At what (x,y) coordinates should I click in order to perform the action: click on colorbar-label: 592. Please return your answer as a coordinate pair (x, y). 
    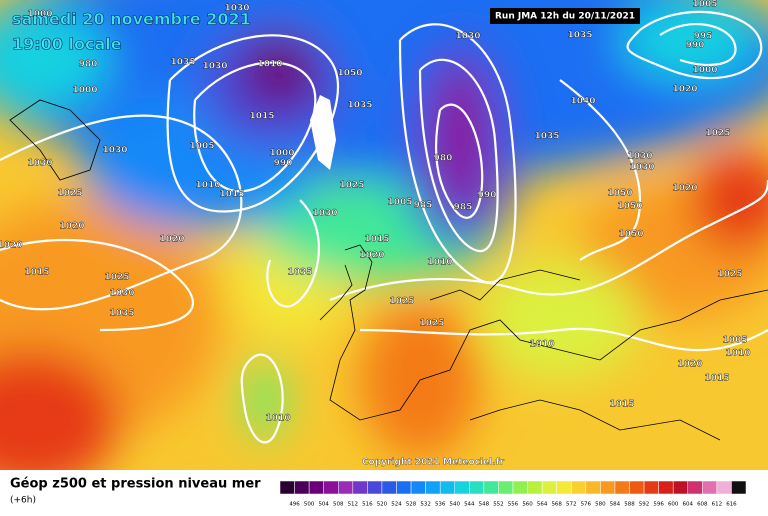
    Looking at the image, I should click on (644, 505).